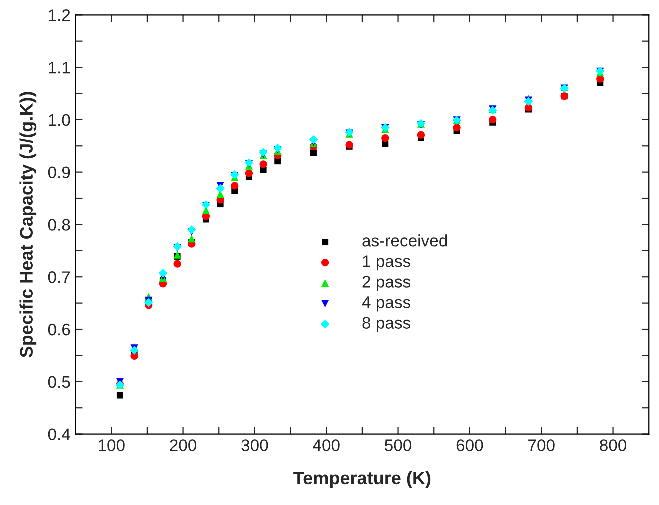 This screenshot has height=505, width=659. What do you see at coordinates (386, 324) in the screenshot?
I see `legend-label: 8 pass` at bounding box center [386, 324].